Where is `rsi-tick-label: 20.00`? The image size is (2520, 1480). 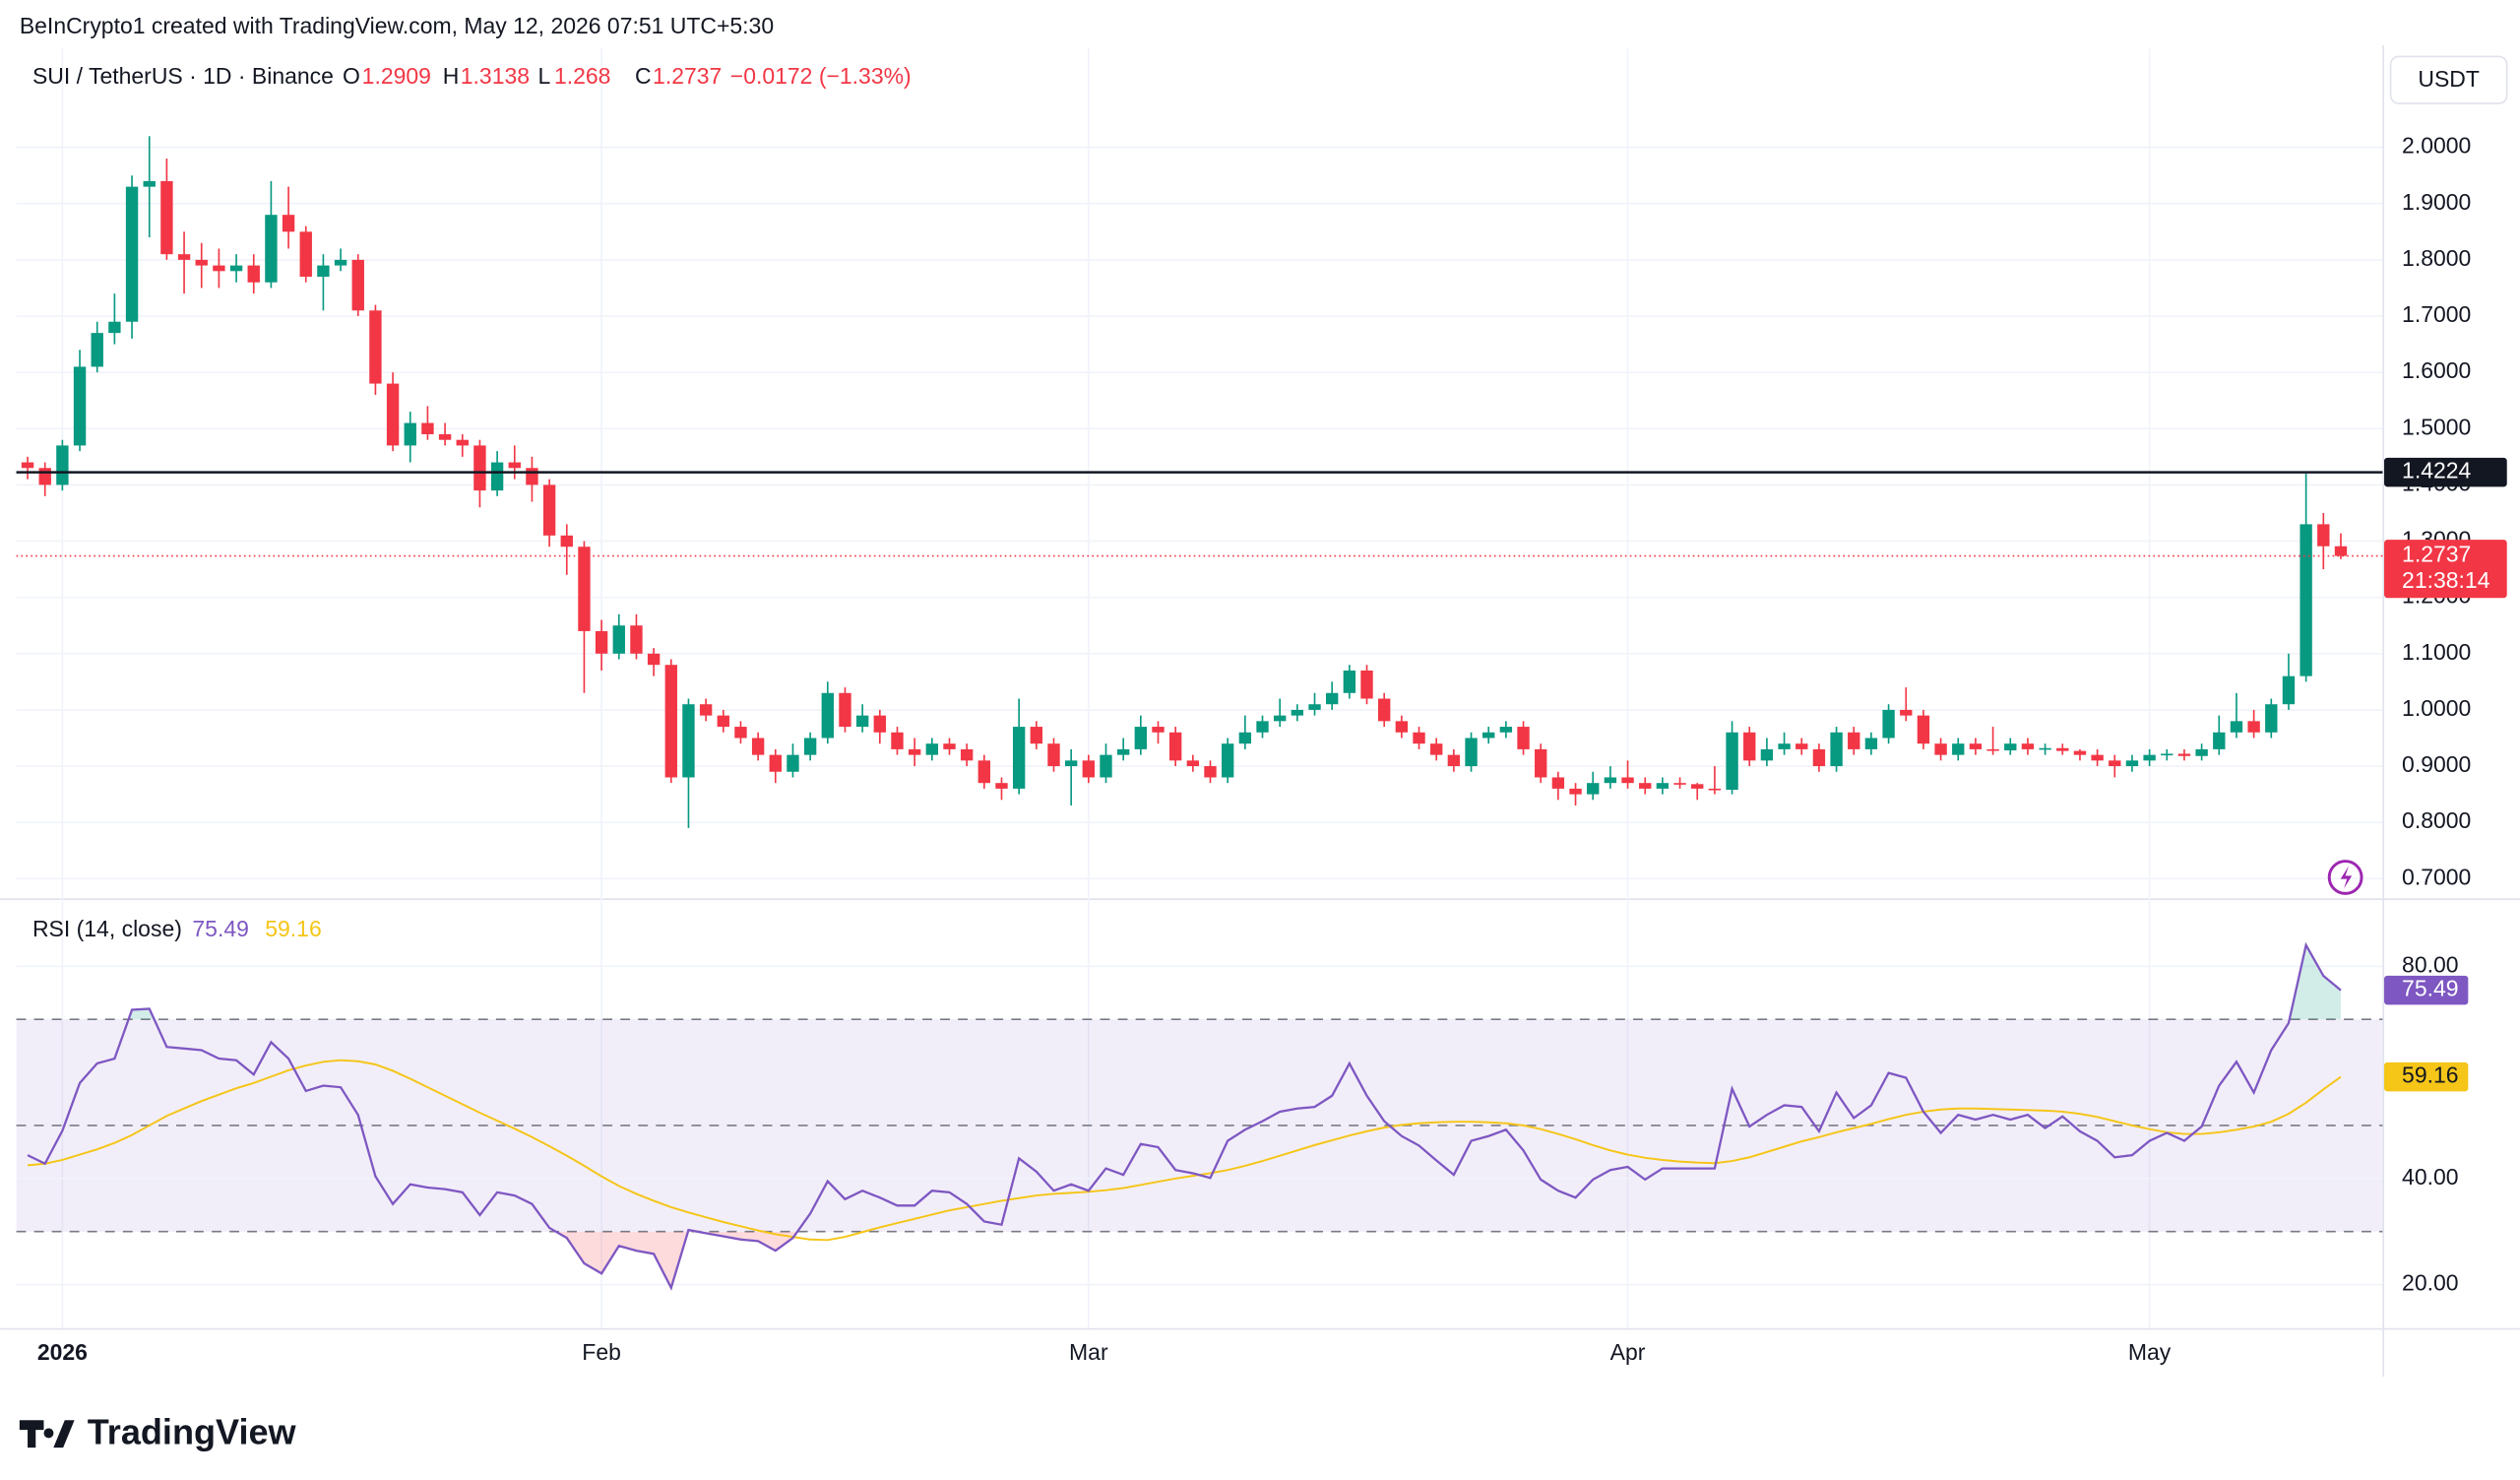 rsi-tick-label: 20.00 is located at coordinates (2430, 1283).